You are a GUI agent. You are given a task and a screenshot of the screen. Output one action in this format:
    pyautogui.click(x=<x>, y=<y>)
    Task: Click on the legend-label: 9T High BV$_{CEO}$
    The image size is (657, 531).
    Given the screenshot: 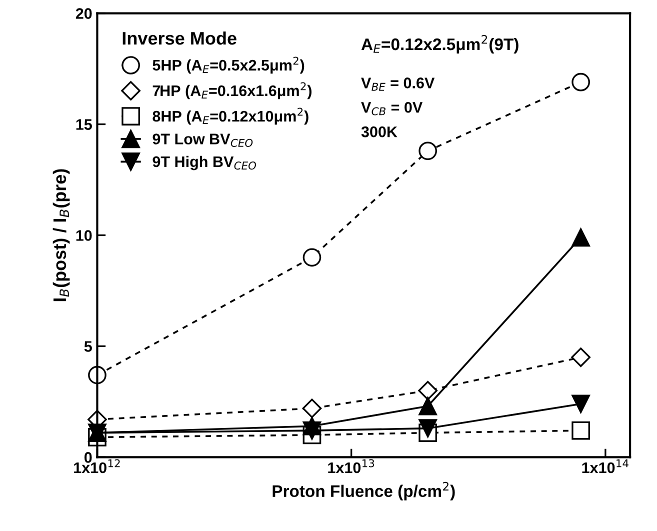 What is the action you would take?
    pyautogui.click(x=204, y=163)
    